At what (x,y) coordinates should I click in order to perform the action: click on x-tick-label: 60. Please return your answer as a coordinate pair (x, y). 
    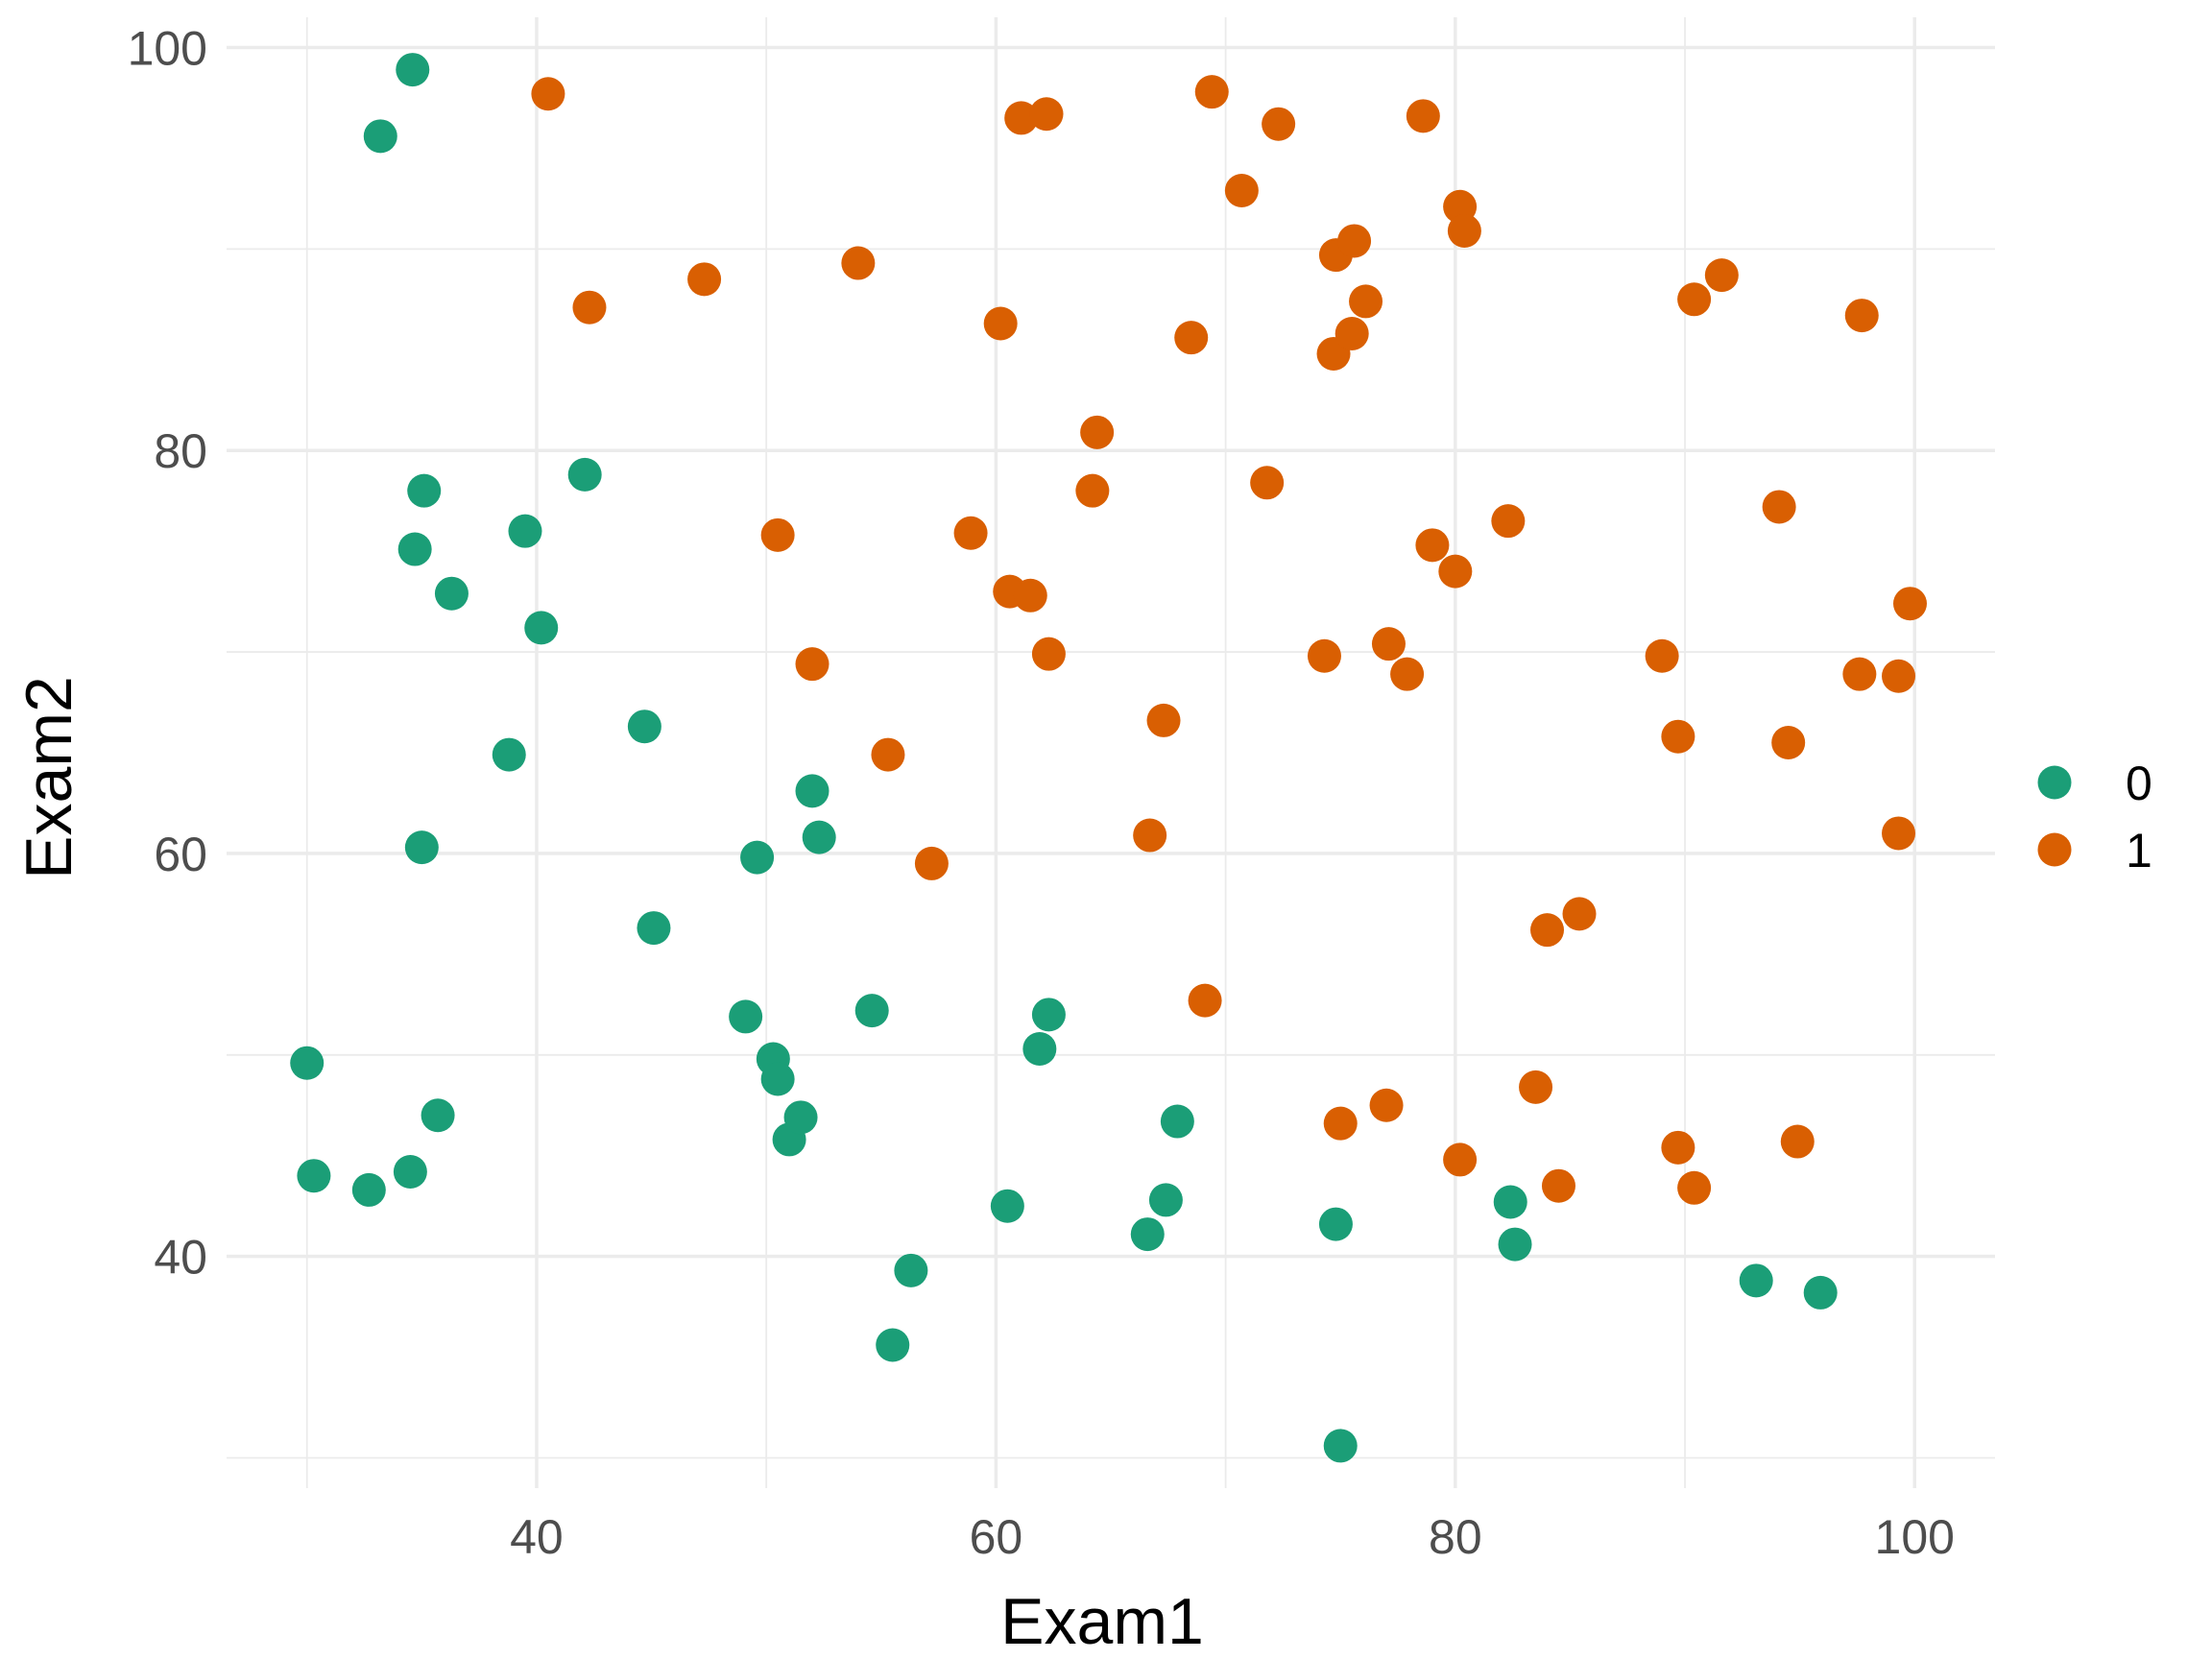
    Looking at the image, I should click on (997, 1537).